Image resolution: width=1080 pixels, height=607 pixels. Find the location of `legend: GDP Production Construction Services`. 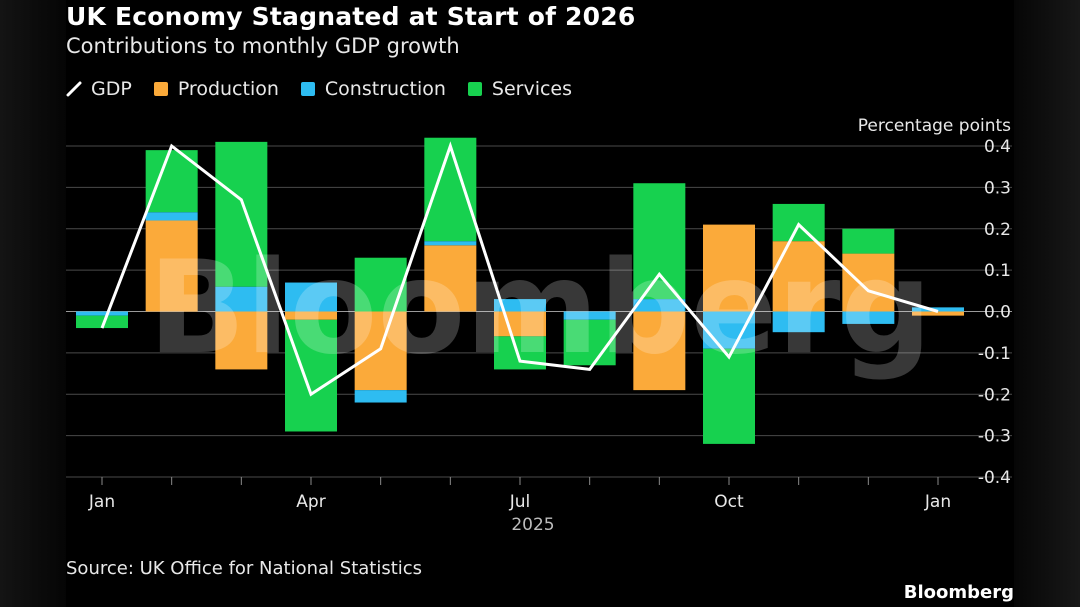

legend: GDP Production Construction Services is located at coordinates (330, 89).